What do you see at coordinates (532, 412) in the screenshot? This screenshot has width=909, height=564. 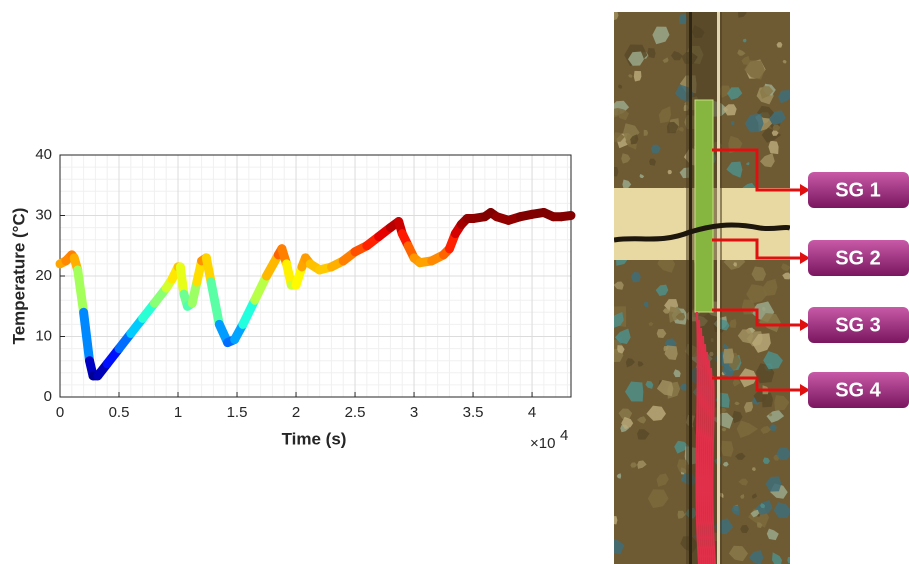 I see `x-tick-label: 4` at bounding box center [532, 412].